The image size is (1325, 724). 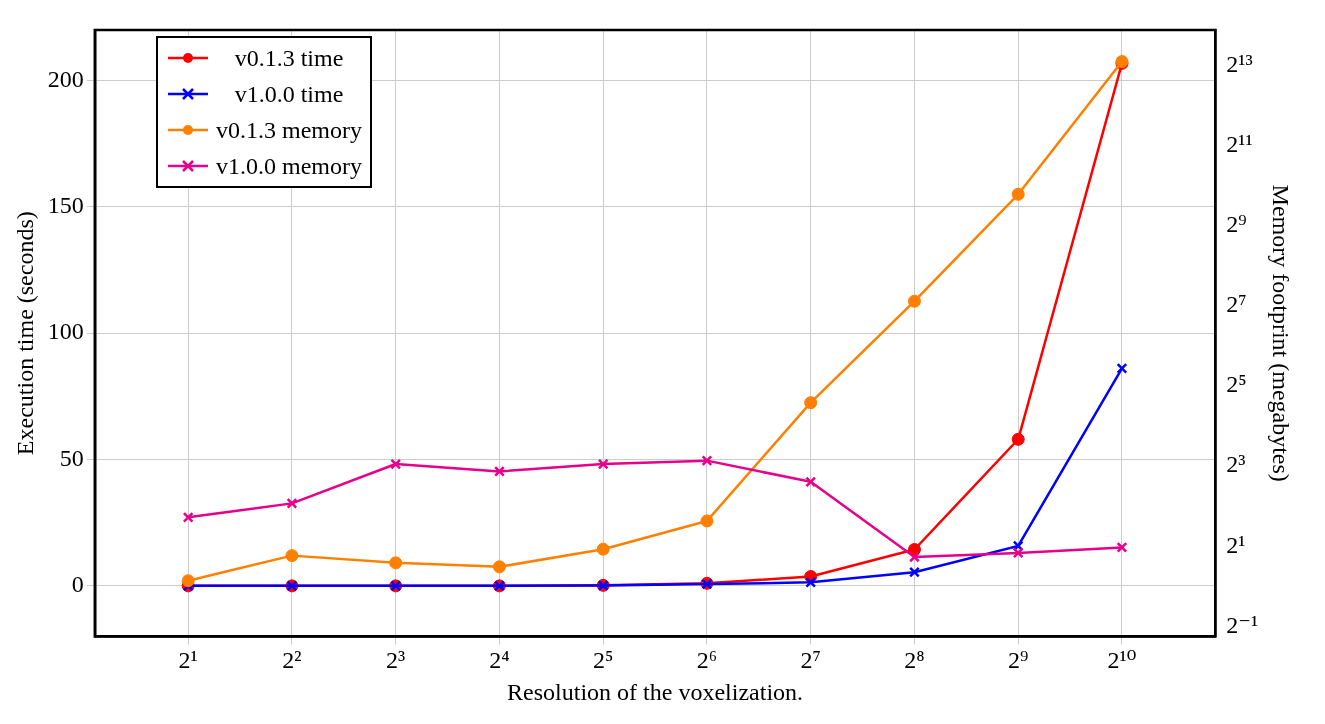 What do you see at coordinates (1236, 224) in the screenshot?
I see `y2-tick-label: 2⁹` at bounding box center [1236, 224].